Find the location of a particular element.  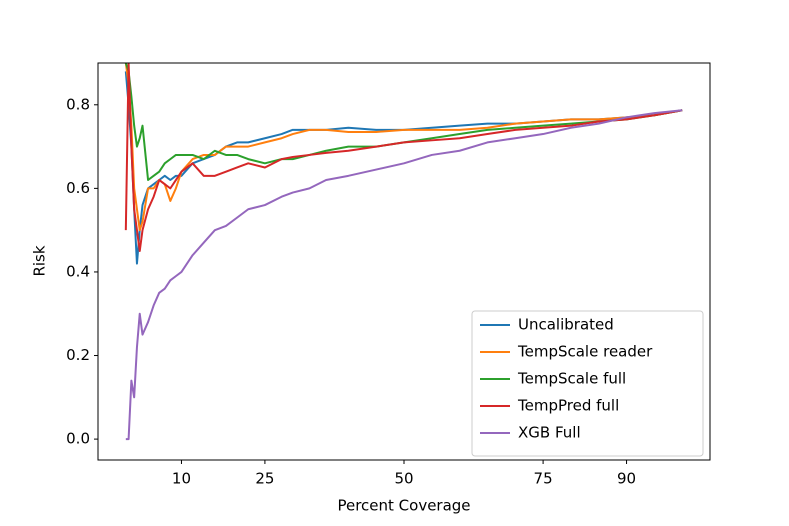

legend-label: Uncalibrated is located at coordinates (566, 325).